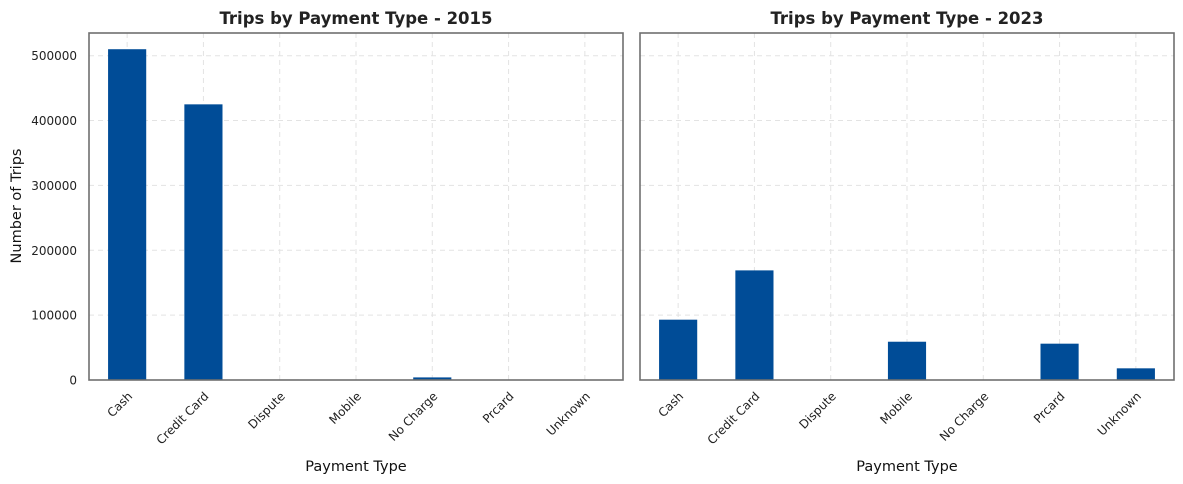 The height and width of the screenshot is (484, 1183). What do you see at coordinates (54, 218) in the screenshot?
I see `y-ticks: 0 100000 200000 300000 400000 500000` at bounding box center [54, 218].